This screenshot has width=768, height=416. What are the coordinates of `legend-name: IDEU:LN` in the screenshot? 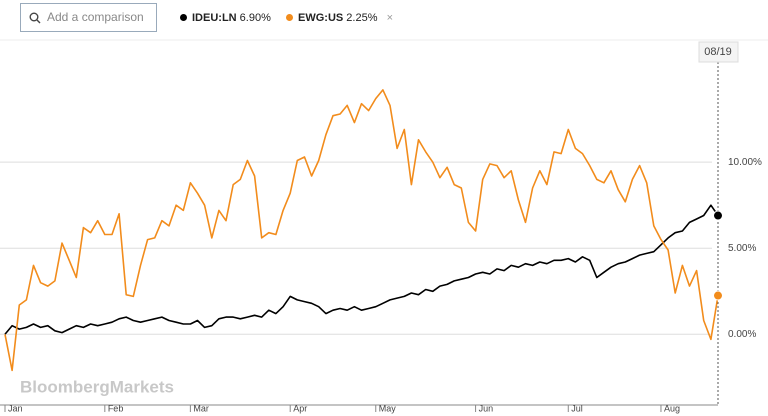 It's located at (214, 18).